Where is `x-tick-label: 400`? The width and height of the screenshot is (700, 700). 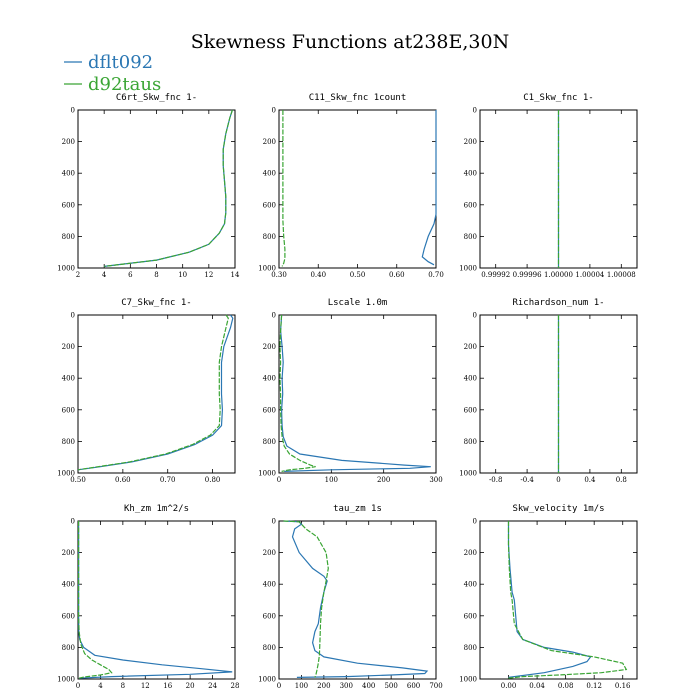 x-tick-label: 400 is located at coordinates (368, 686).